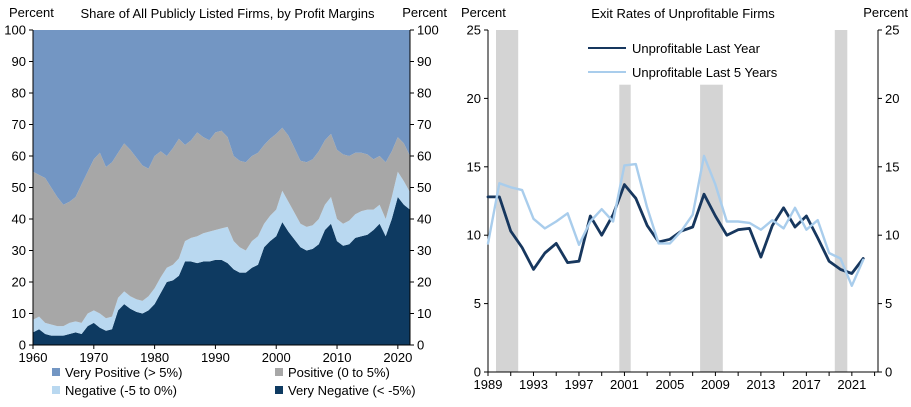 Image resolution: width=911 pixels, height=407 pixels. Describe the element at coordinates (124, 372) in the screenshot. I see `legend-label: Very Positive (> 5%)` at that location.